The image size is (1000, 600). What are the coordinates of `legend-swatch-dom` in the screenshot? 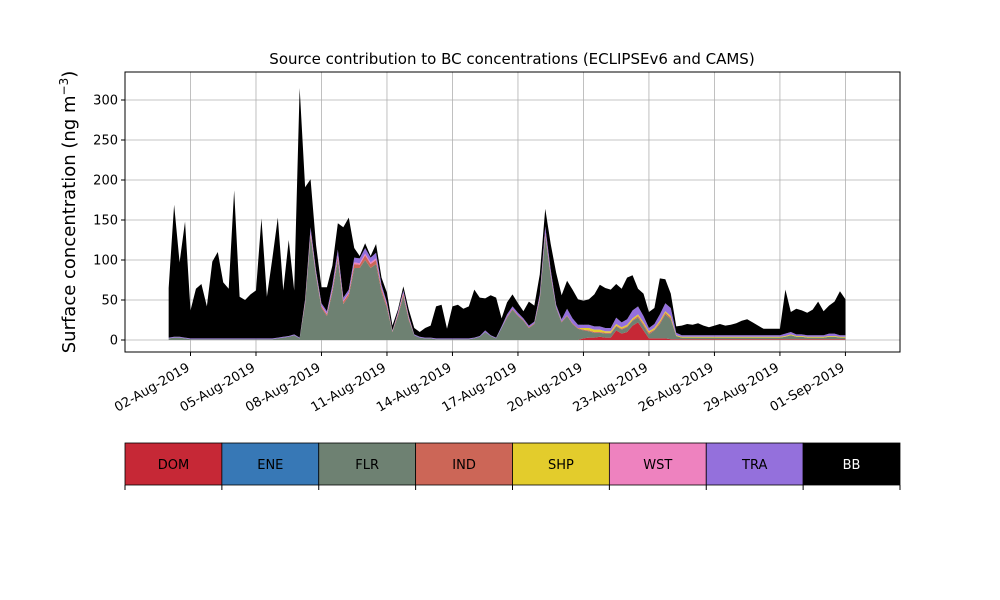 It's located at (173, 464).